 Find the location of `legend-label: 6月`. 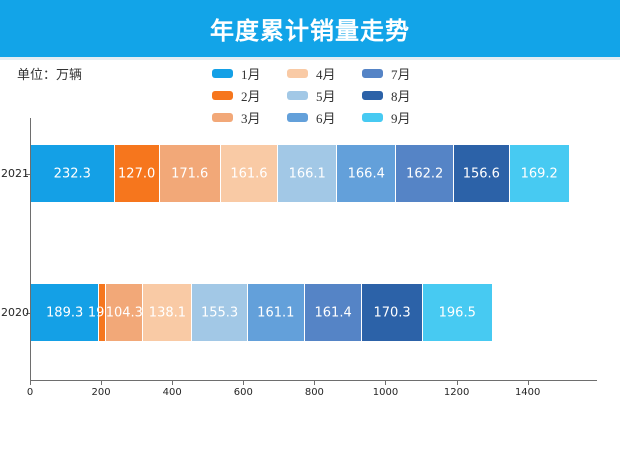

legend-label: 6月 is located at coordinates (326, 118).